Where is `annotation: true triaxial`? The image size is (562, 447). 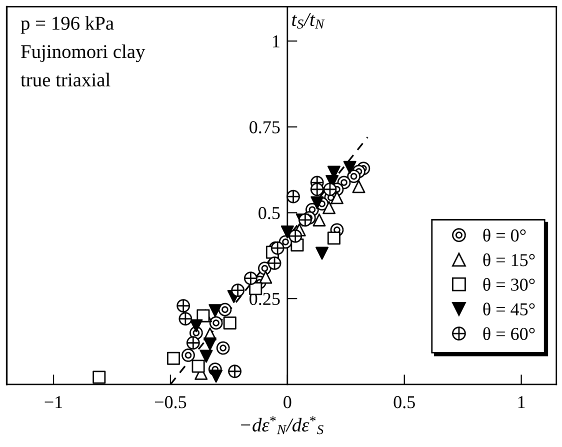
annotation: true triaxial is located at coordinates (65, 79).